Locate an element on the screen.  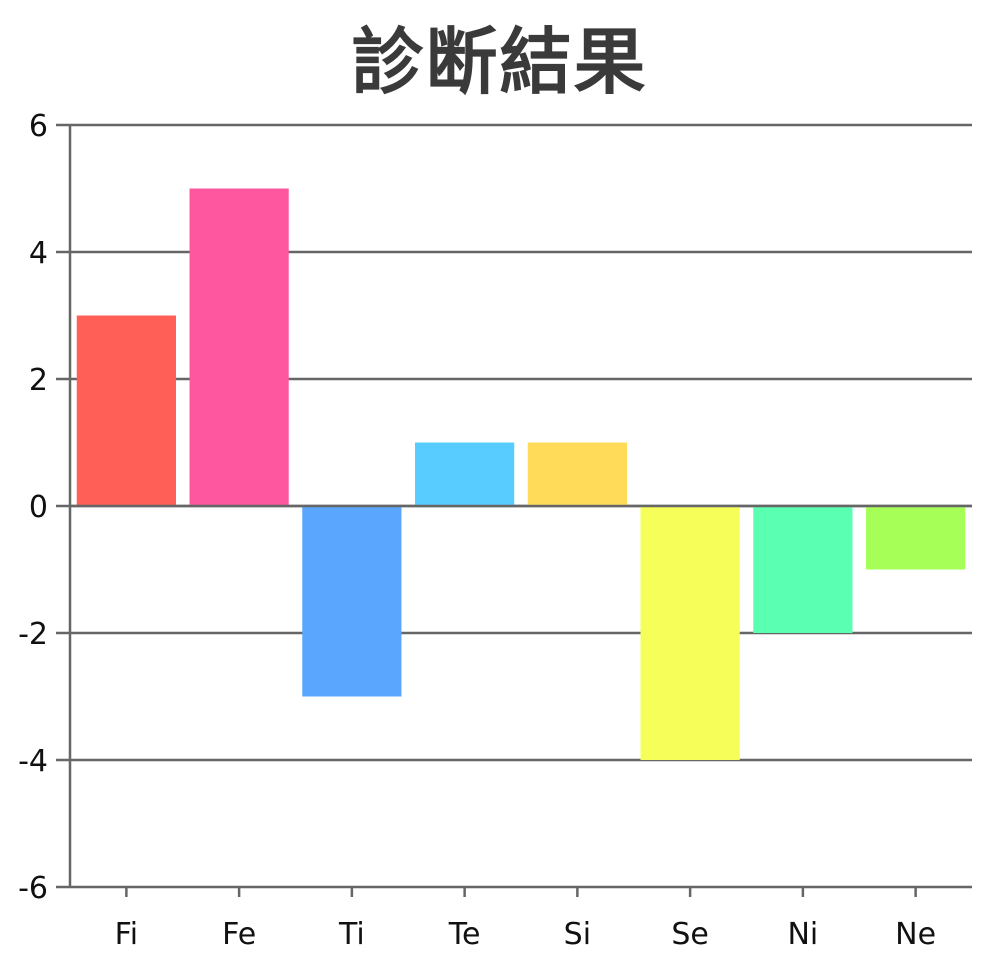
bar-se is located at coordinates (690, 633).